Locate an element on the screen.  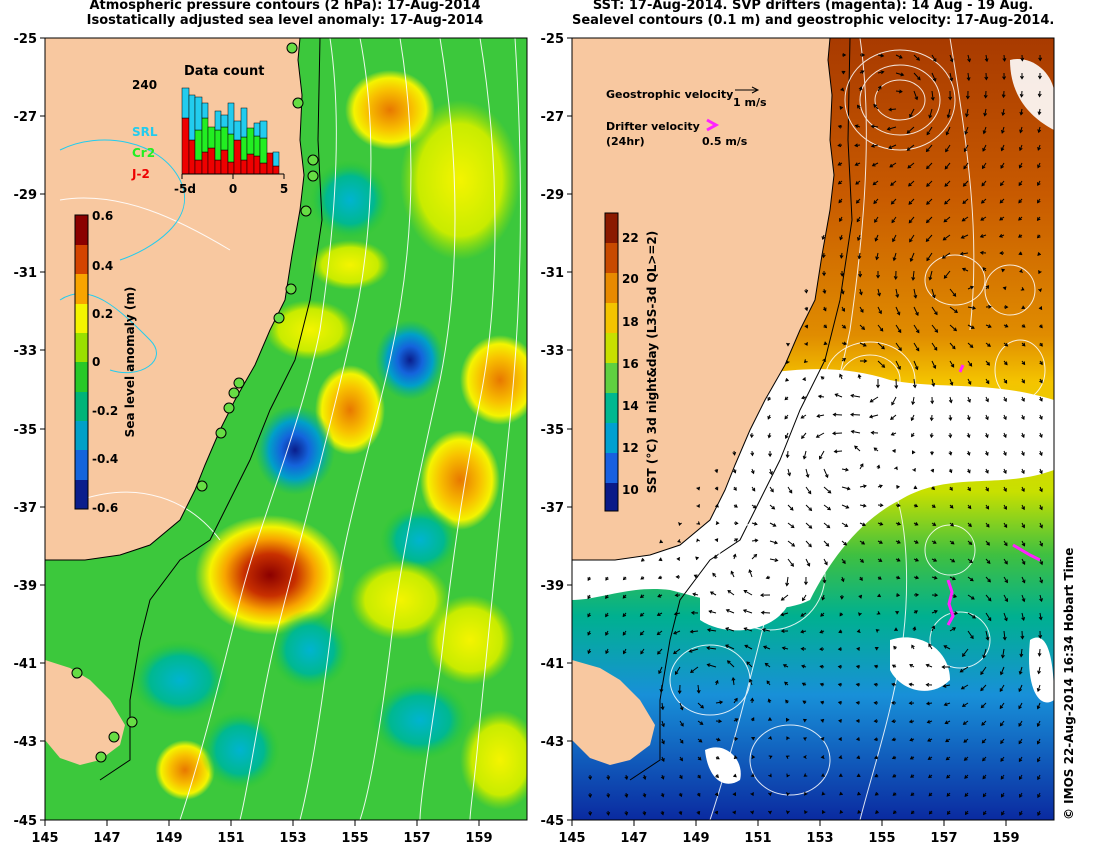
left-lat-label: -27 is located at coordinates (26, 117).